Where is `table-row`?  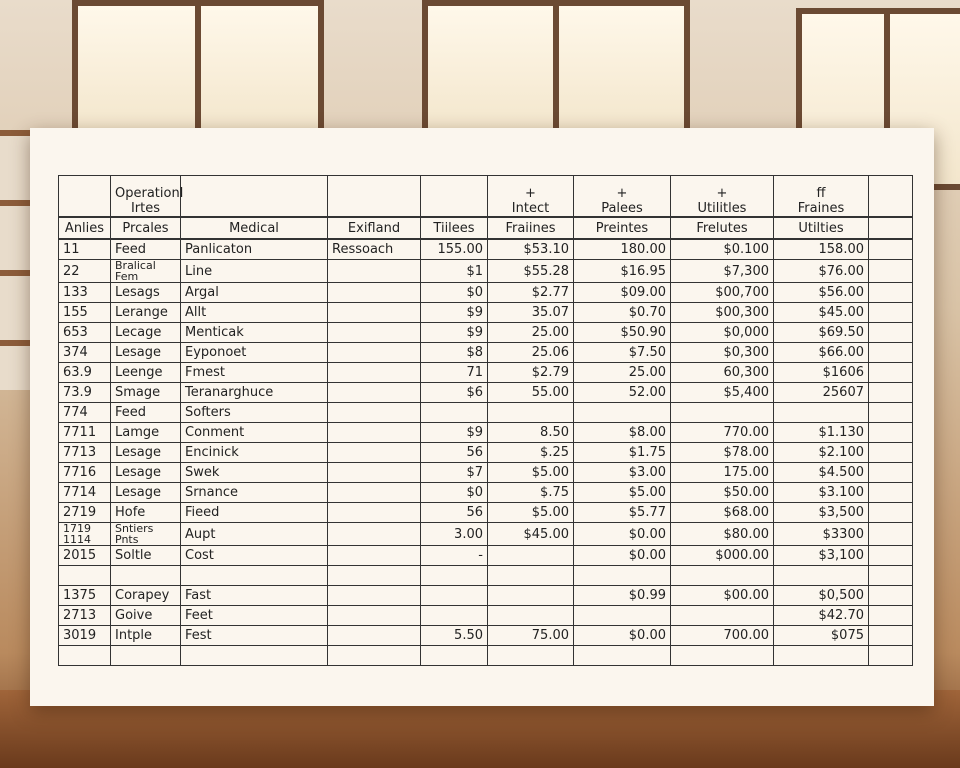
table-row is located at coordinates (485, 575).